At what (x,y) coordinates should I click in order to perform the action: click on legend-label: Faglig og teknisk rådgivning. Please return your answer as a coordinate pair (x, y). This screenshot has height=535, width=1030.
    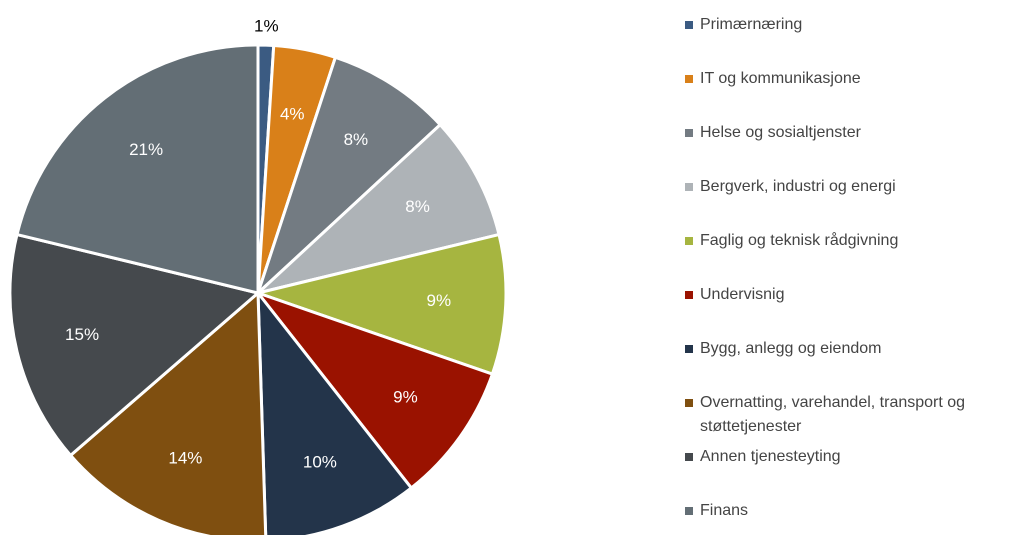
    Looking at the image, I should click on (799, 240).